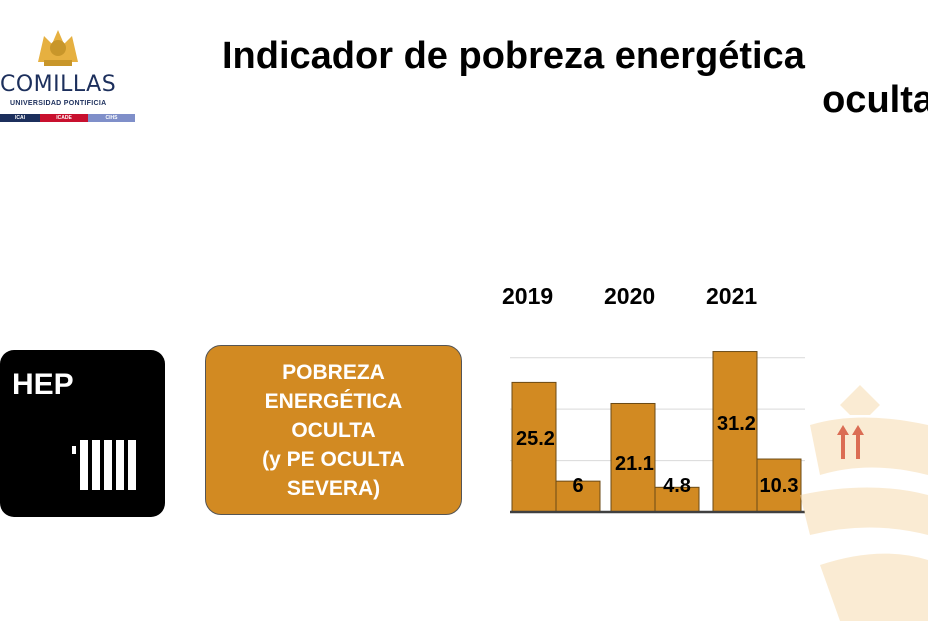 The height and width of the screenshot is (621, 928). I want to click on hep-card: HEP, so click(82, 433).